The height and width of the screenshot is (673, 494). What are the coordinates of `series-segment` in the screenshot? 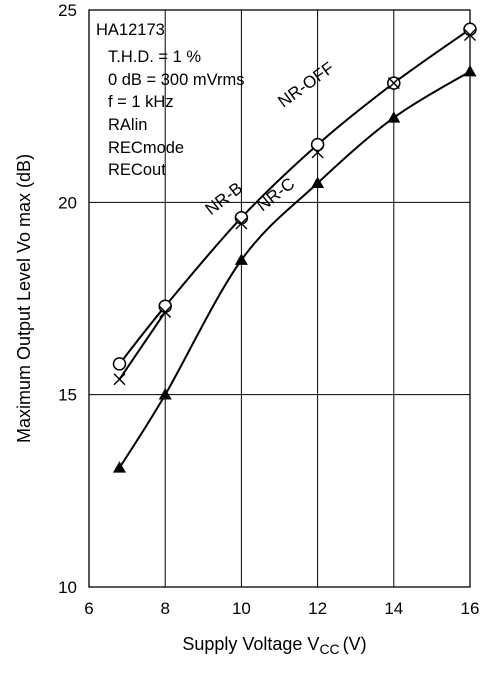 It's located at (142, 345).